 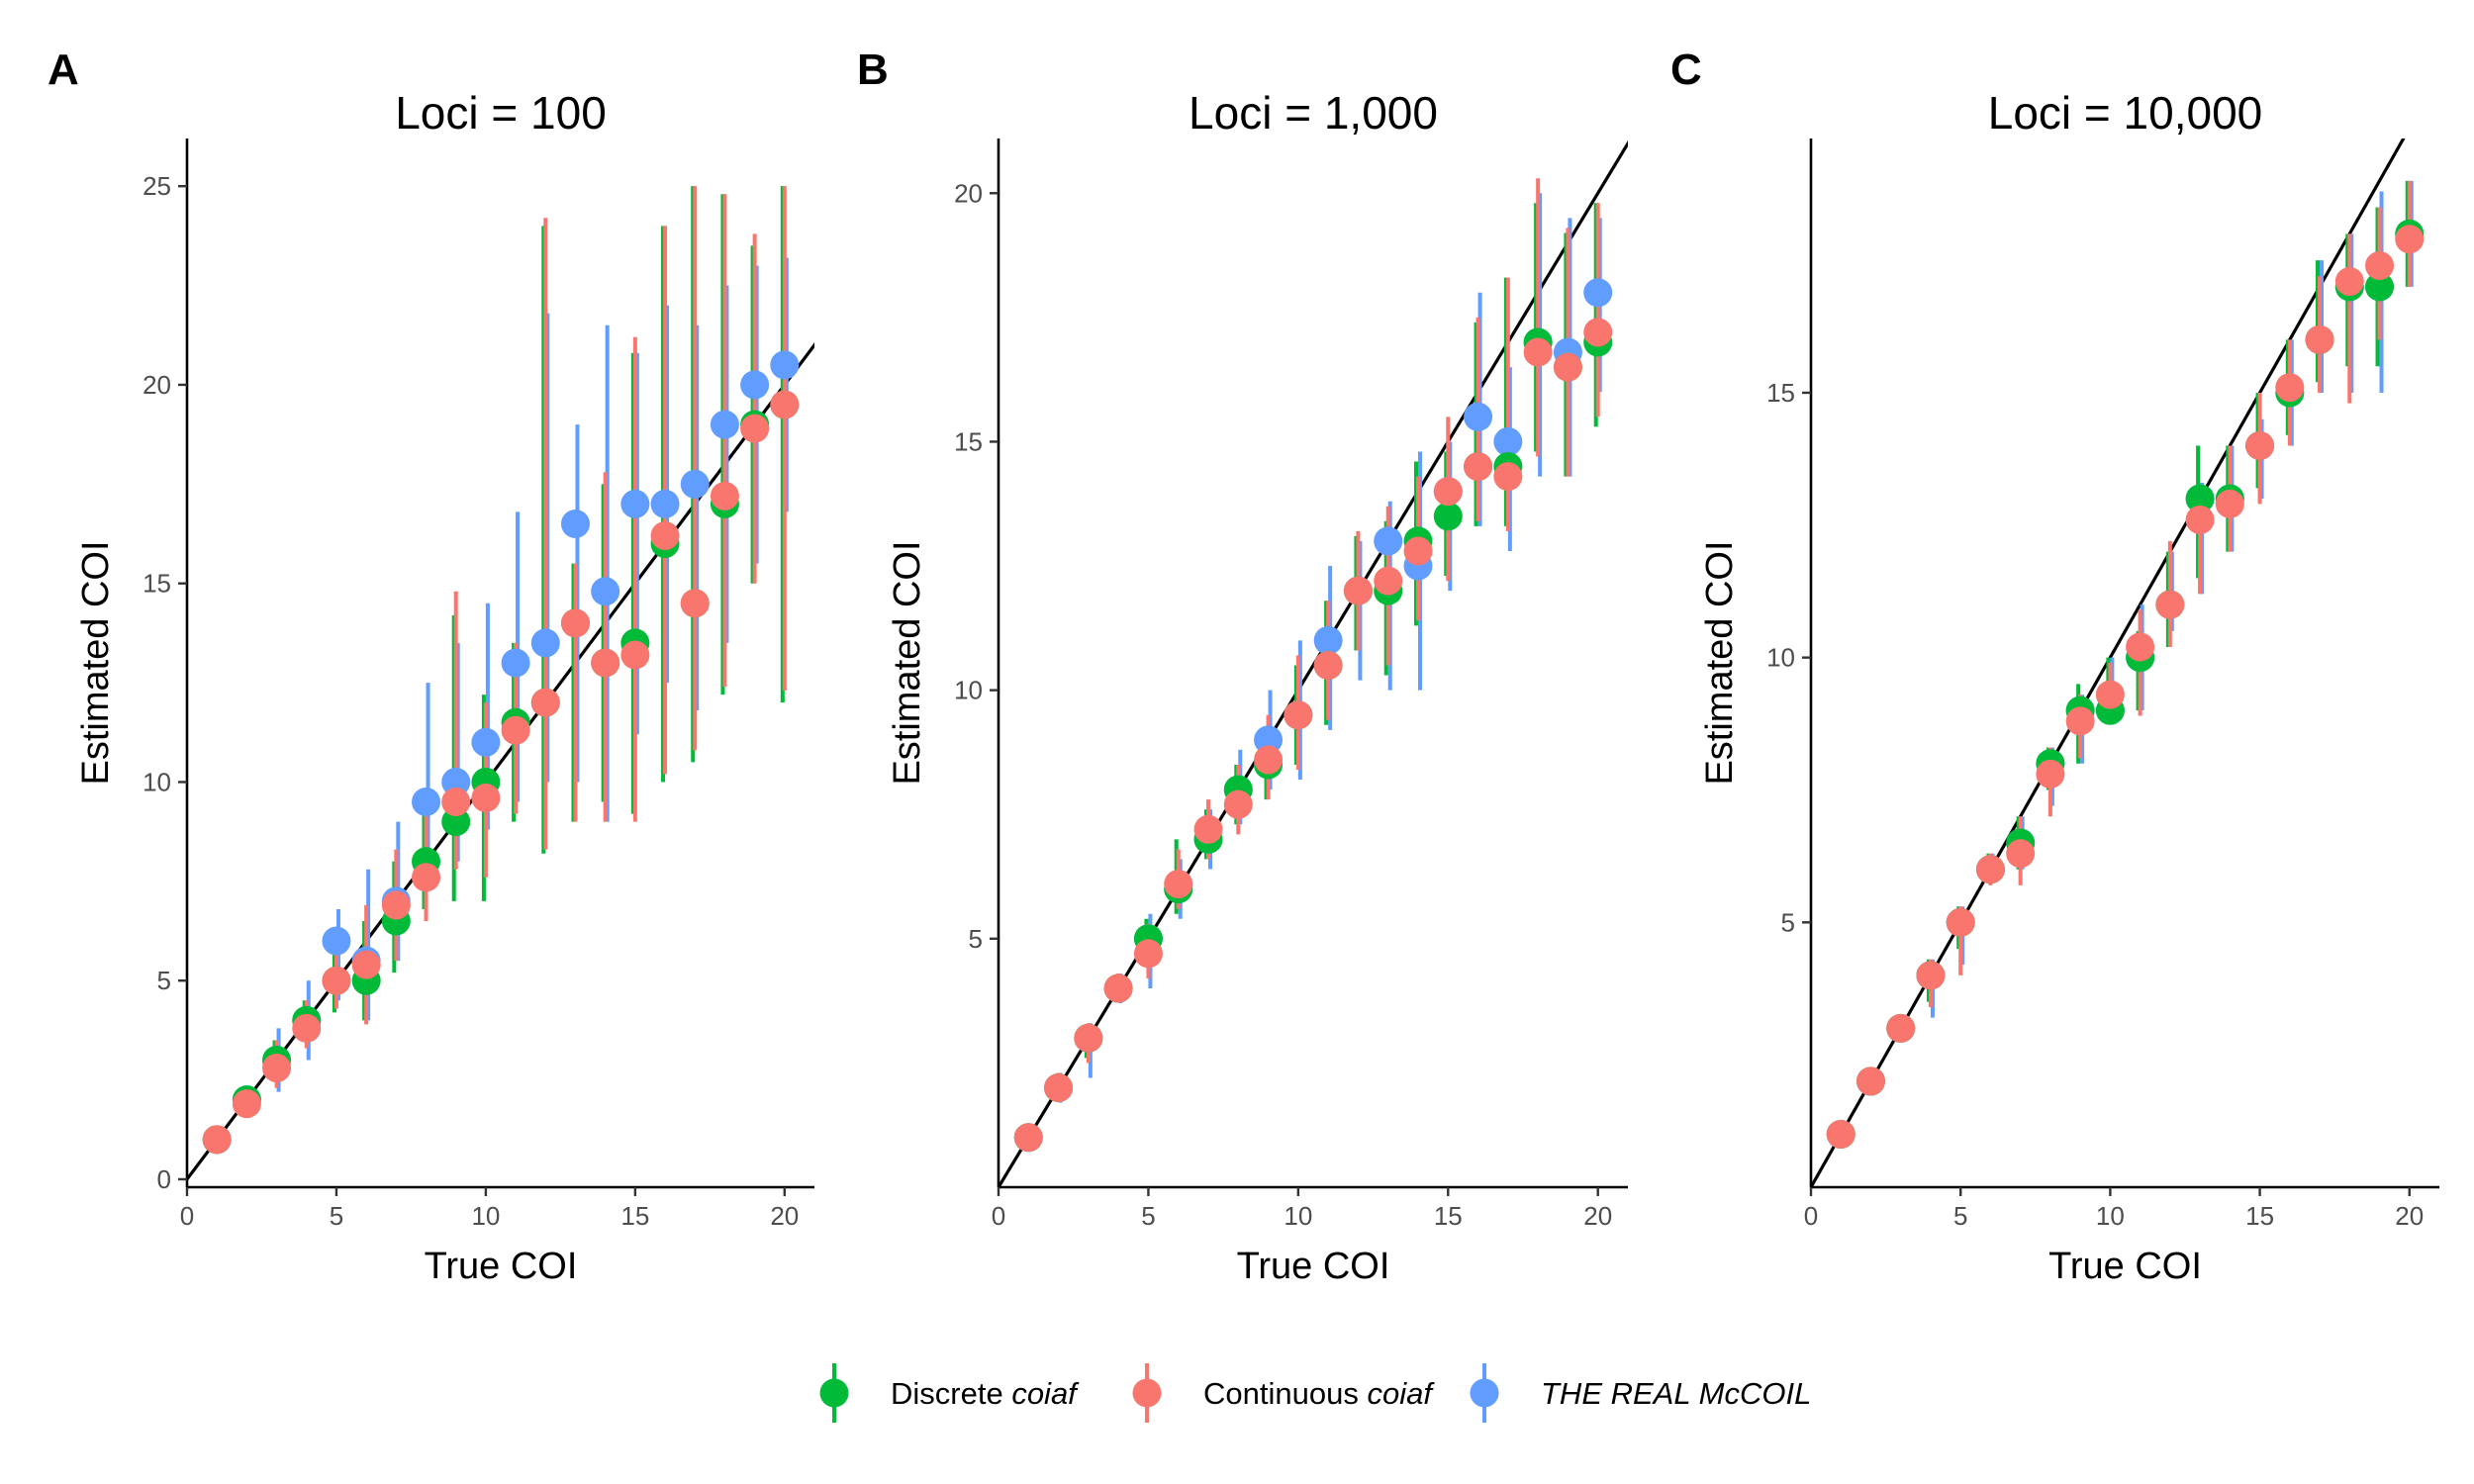 What do you see at coordinates (501, 113) in the screenshot?
I see `panel-title: Loci = 100` at bounding box center [501, 113].